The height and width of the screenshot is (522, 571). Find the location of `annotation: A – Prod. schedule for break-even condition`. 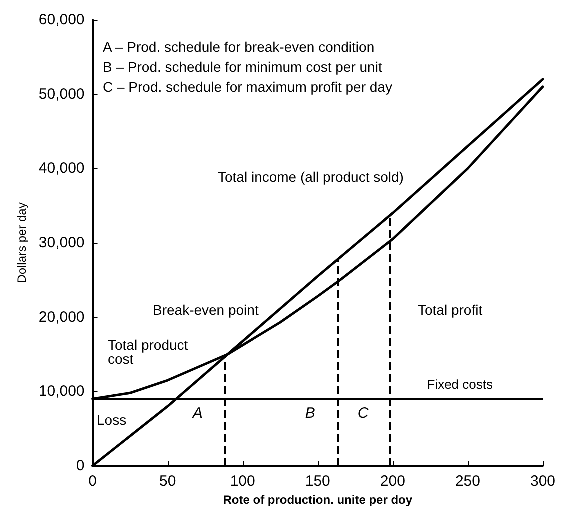

annotation: A – Prod. schedule for break-even condition is located at coordinates (239, 47).